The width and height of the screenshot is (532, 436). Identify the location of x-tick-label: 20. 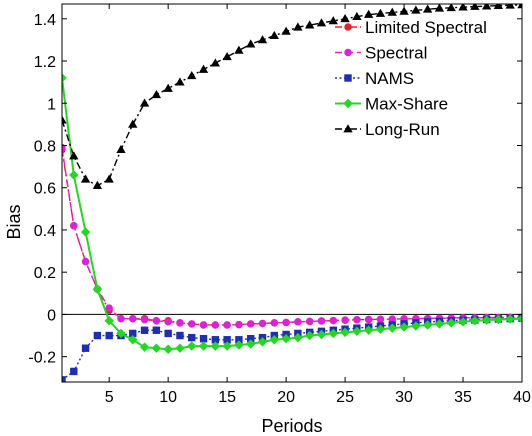
(286, 397).